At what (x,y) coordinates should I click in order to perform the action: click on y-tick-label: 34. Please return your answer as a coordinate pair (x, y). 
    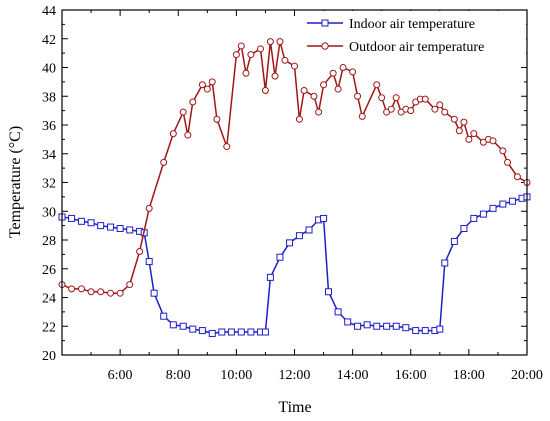
    Looking at the image, I should click on (49, 155).